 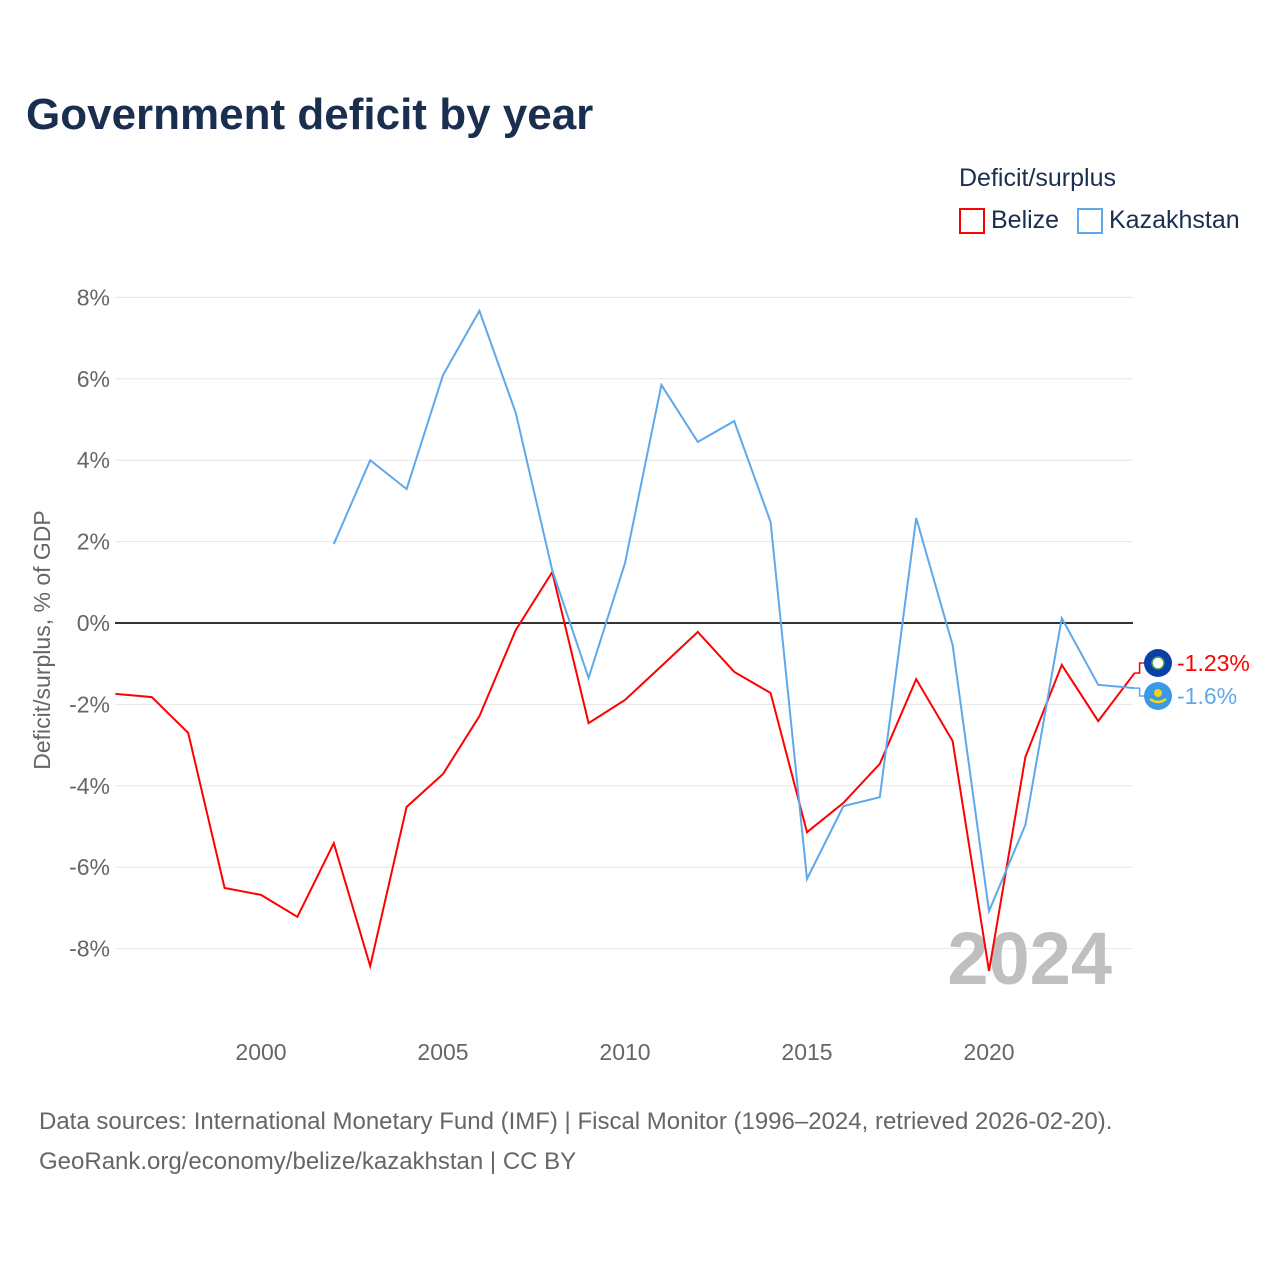 I want to click on y-tick-label: 2%, so click(x=93, y=542).